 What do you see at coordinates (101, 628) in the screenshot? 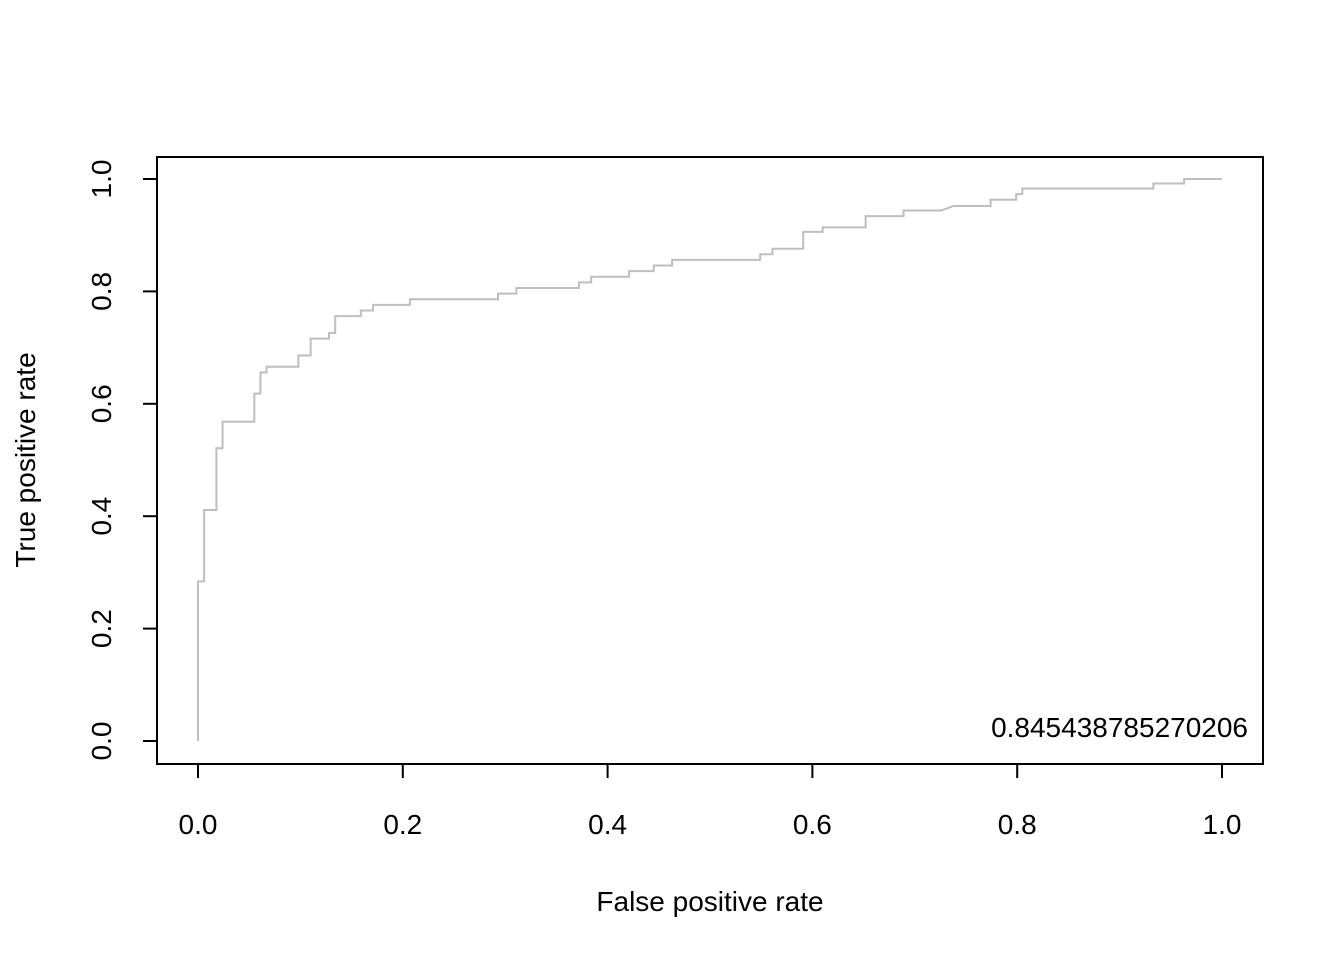
I see `y-tick-label: 0.2` at bounding box center [101, 628].